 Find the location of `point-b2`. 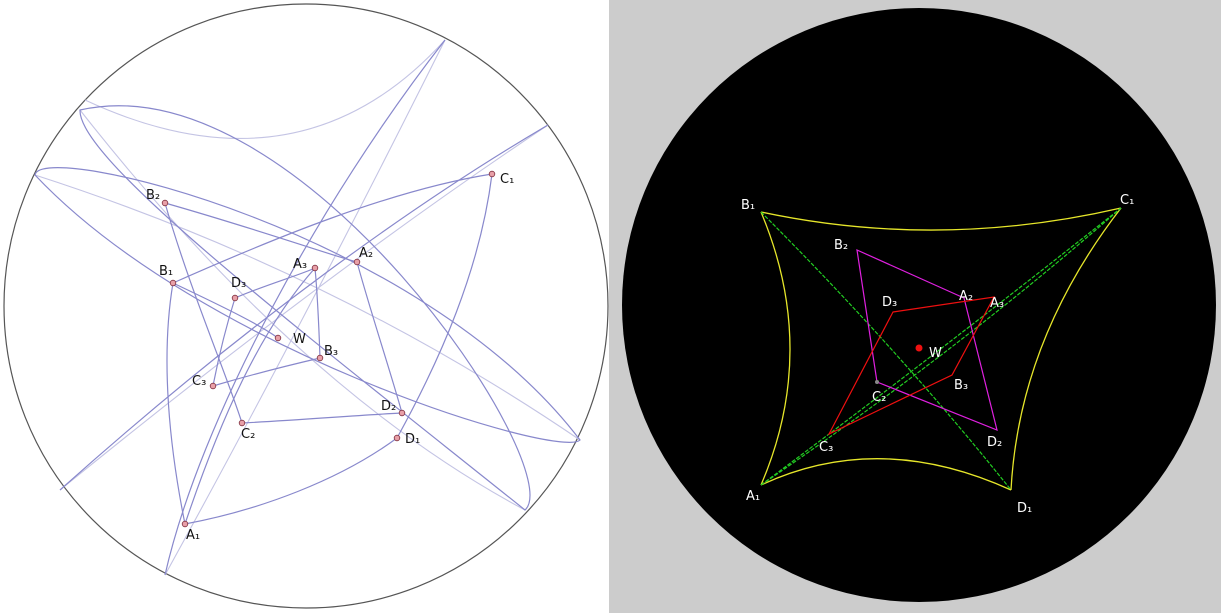

point-b2 is located at coordinates (165, 203).